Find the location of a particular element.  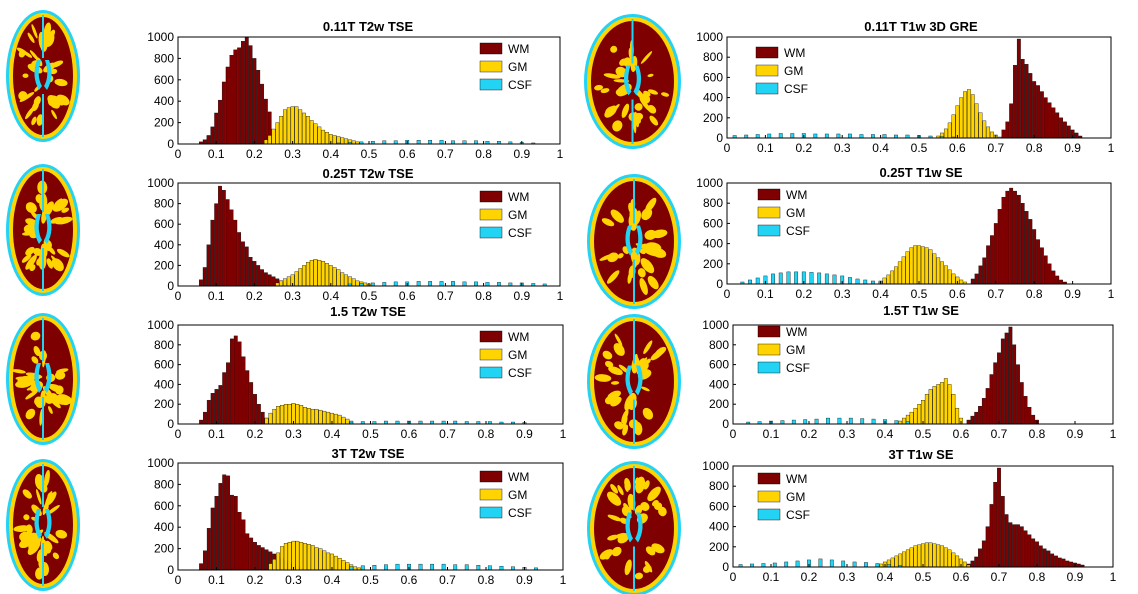

brain-ventricle-right is located at coordinates (48, 75).